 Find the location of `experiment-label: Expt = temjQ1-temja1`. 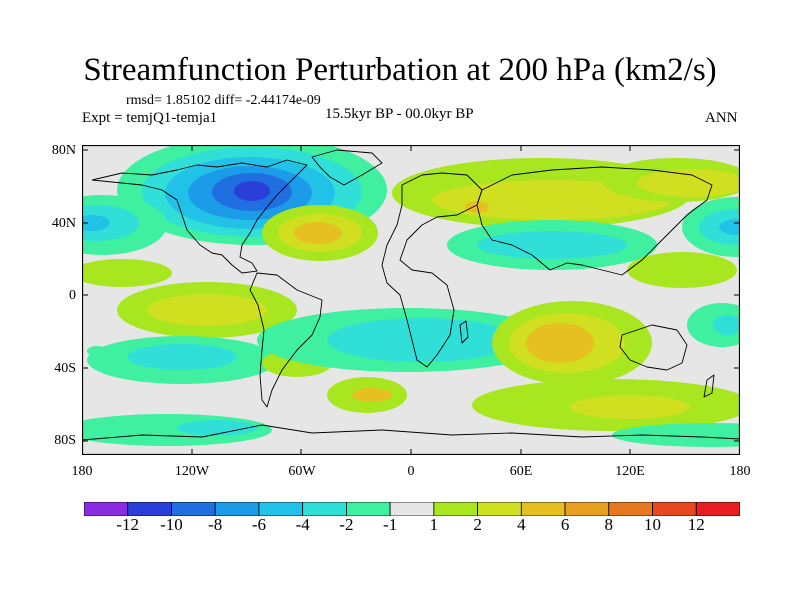

experiment-label: Expt = temjQ1-temja1 is located at coordinates (150, 118).